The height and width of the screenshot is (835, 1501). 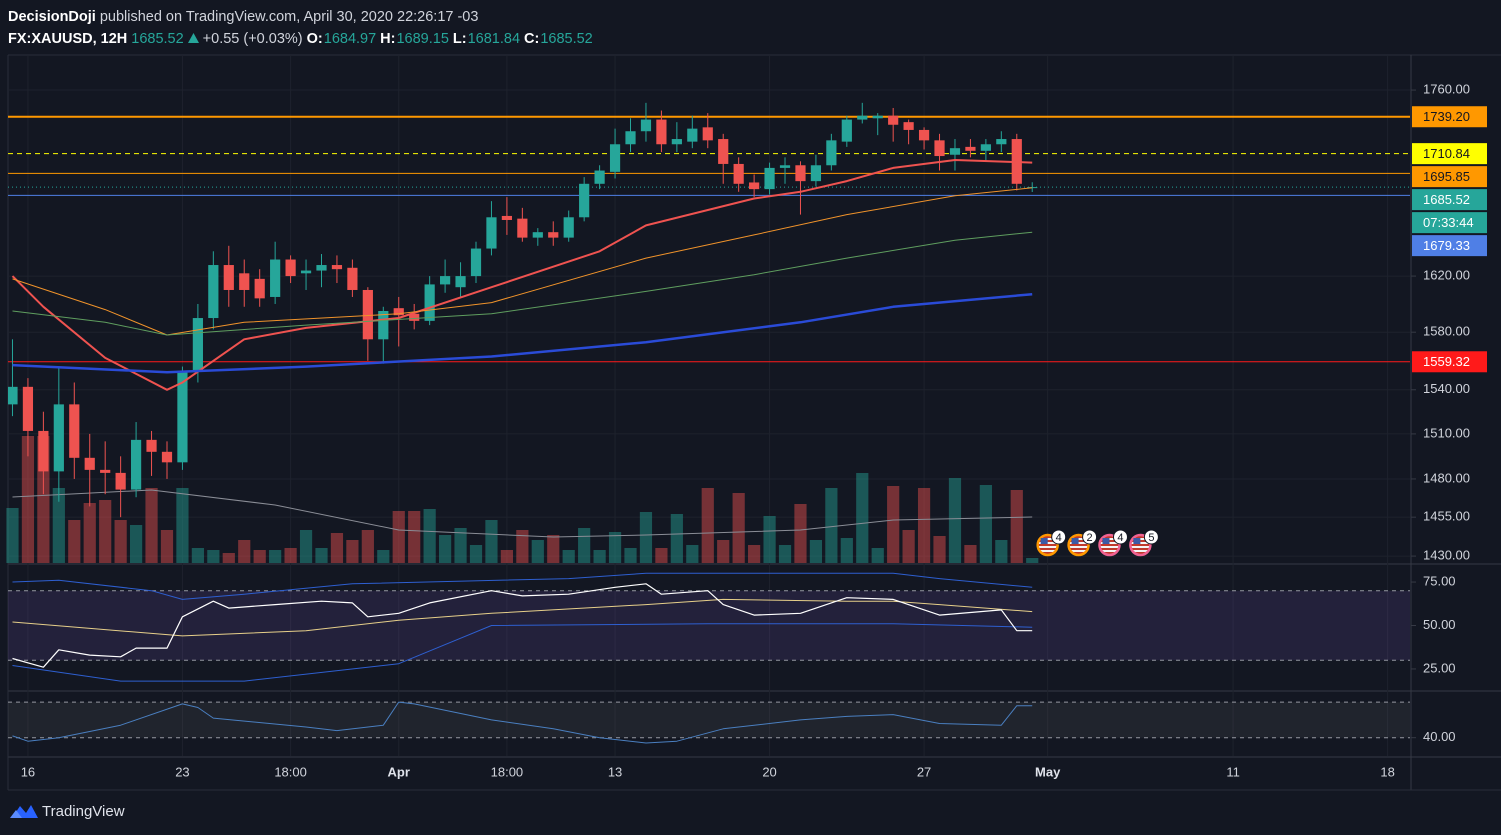 What do you see at coordinates (1439, 624) in the screenshot?
I see `y-tick-label: 50.00` at bounding box center [1439, 624].